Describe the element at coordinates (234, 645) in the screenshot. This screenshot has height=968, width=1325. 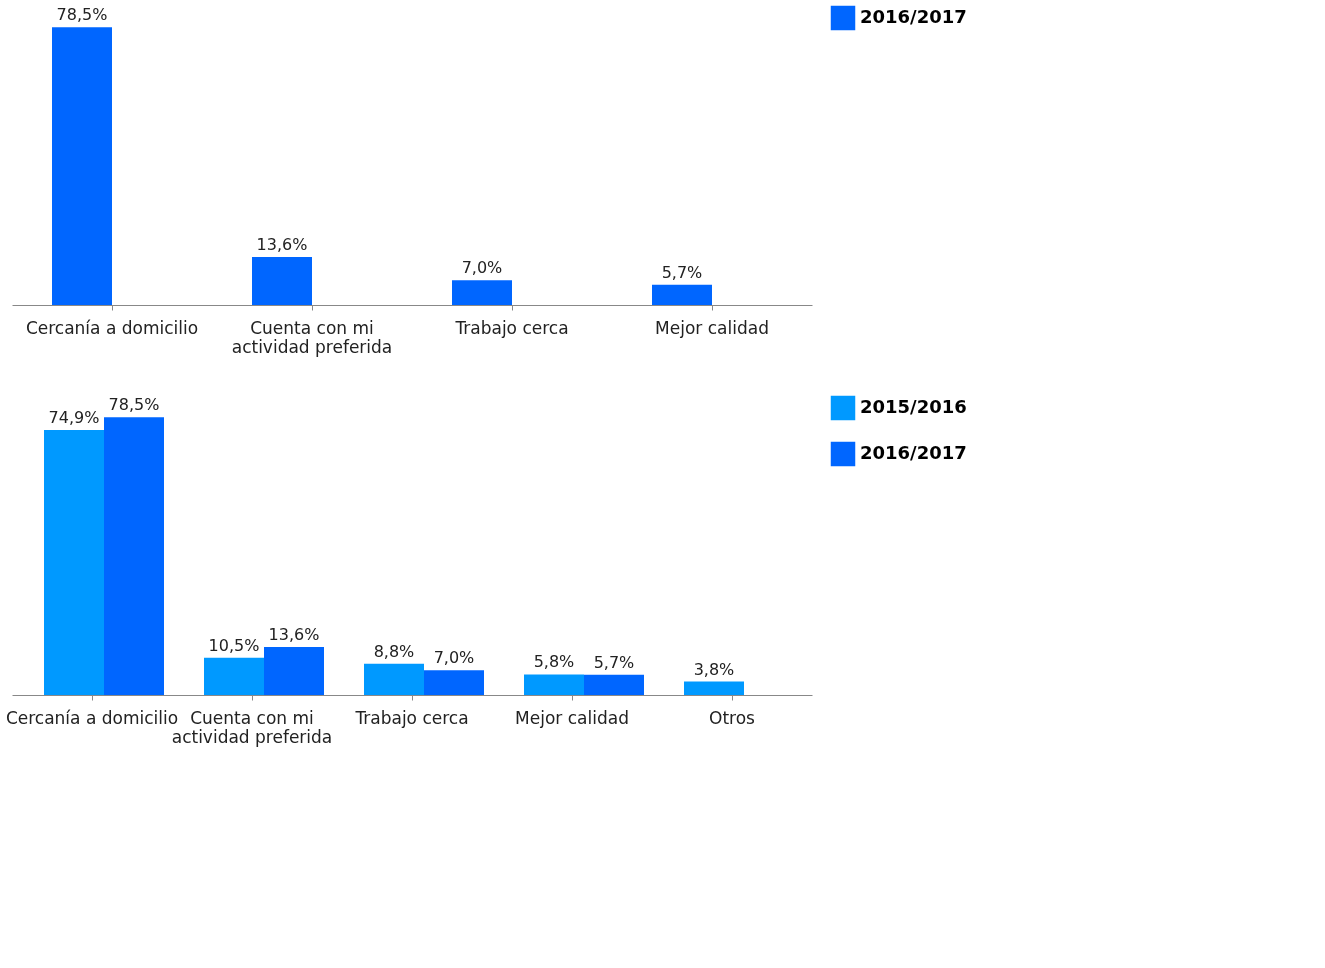
I see `data-label: 10,5%` at that location.